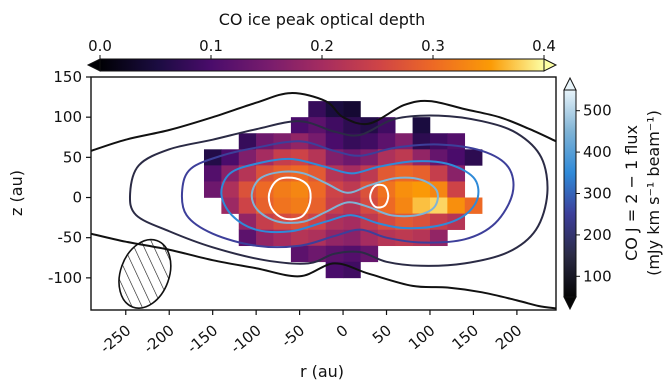 The height and width of the screenshot is (383, 671). I want to click on x-tick-label: 0, so click(342, 331).